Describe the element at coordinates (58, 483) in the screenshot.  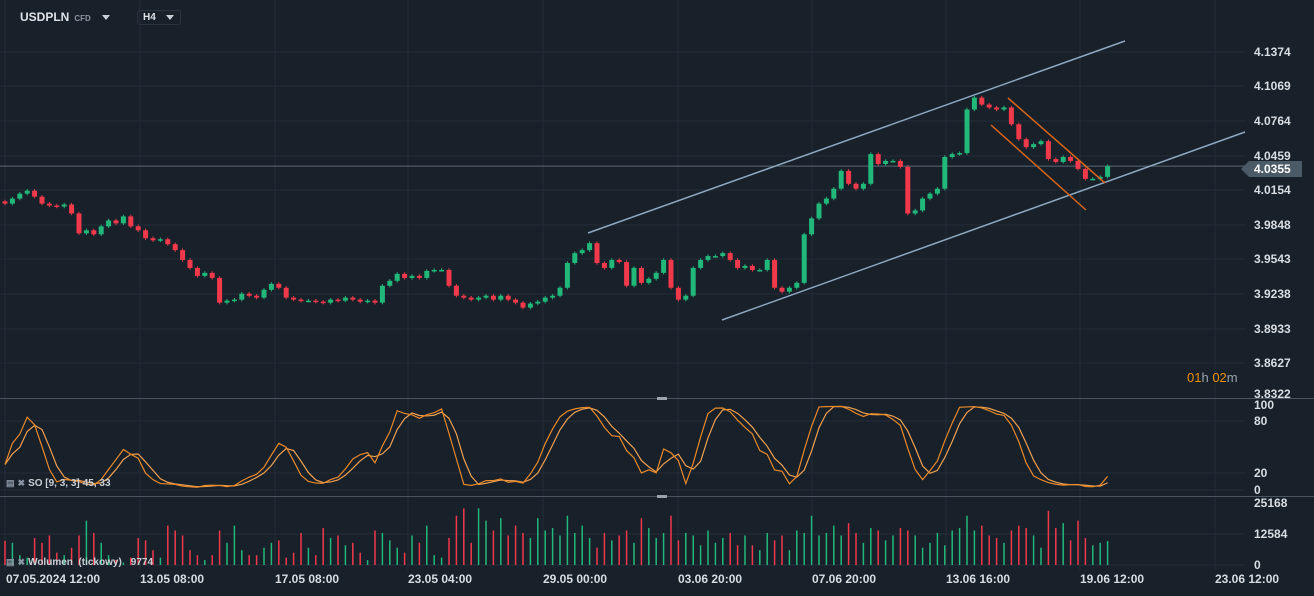
I see `stochastic-legend: ▤ ✖ SO [9, 3, 3] 45, 33` at that location.